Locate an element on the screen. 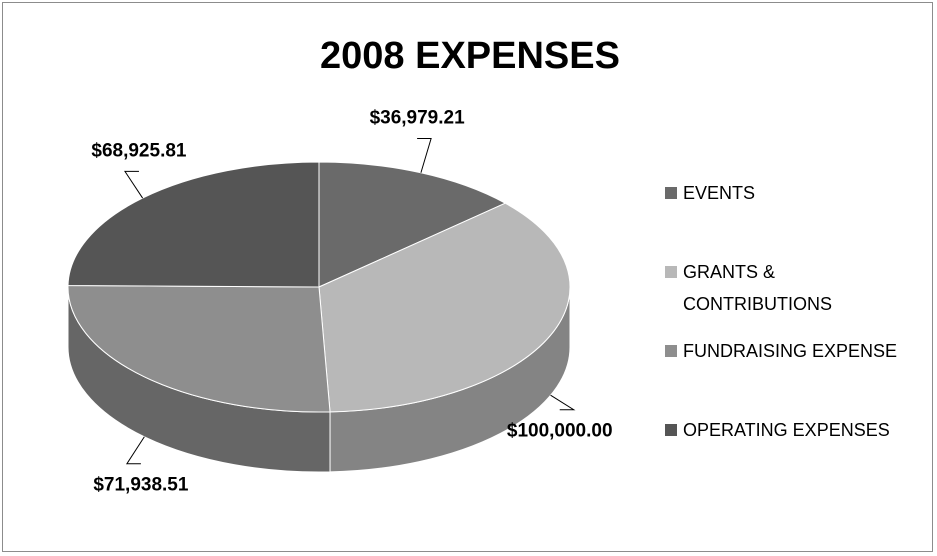 Image resolution: width=937 pixels, height=556 pixels. legend-item: GRANTS & CONTRIBUTIONS is located at coordinates (790, 288).